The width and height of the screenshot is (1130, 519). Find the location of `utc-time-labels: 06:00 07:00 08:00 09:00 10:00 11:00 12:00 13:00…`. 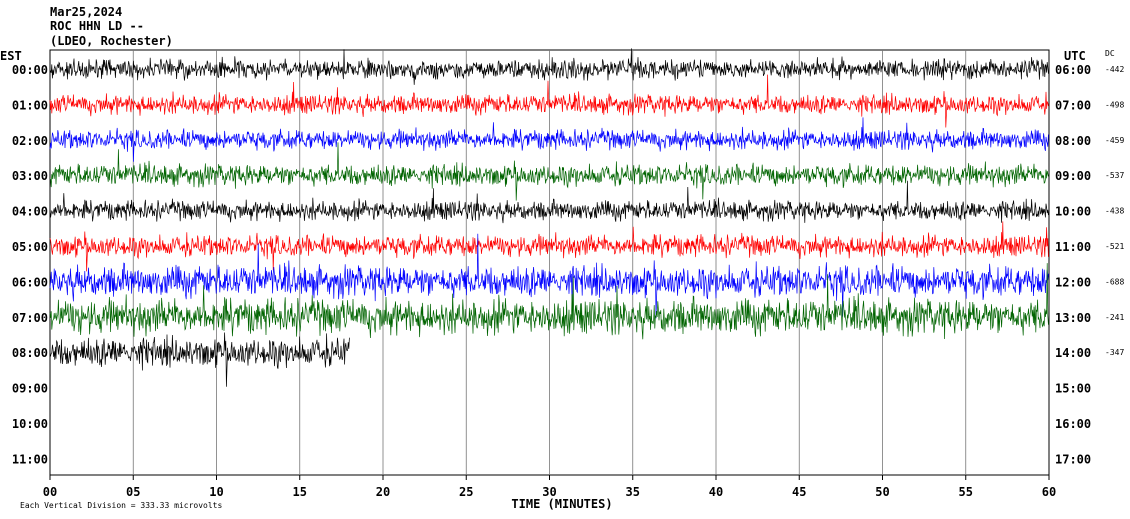

utc-time-labels: 06:00 07:00 08:00 09:00 10:00 11:00 12:00 13:00… is located at coordinates (1073, 264).